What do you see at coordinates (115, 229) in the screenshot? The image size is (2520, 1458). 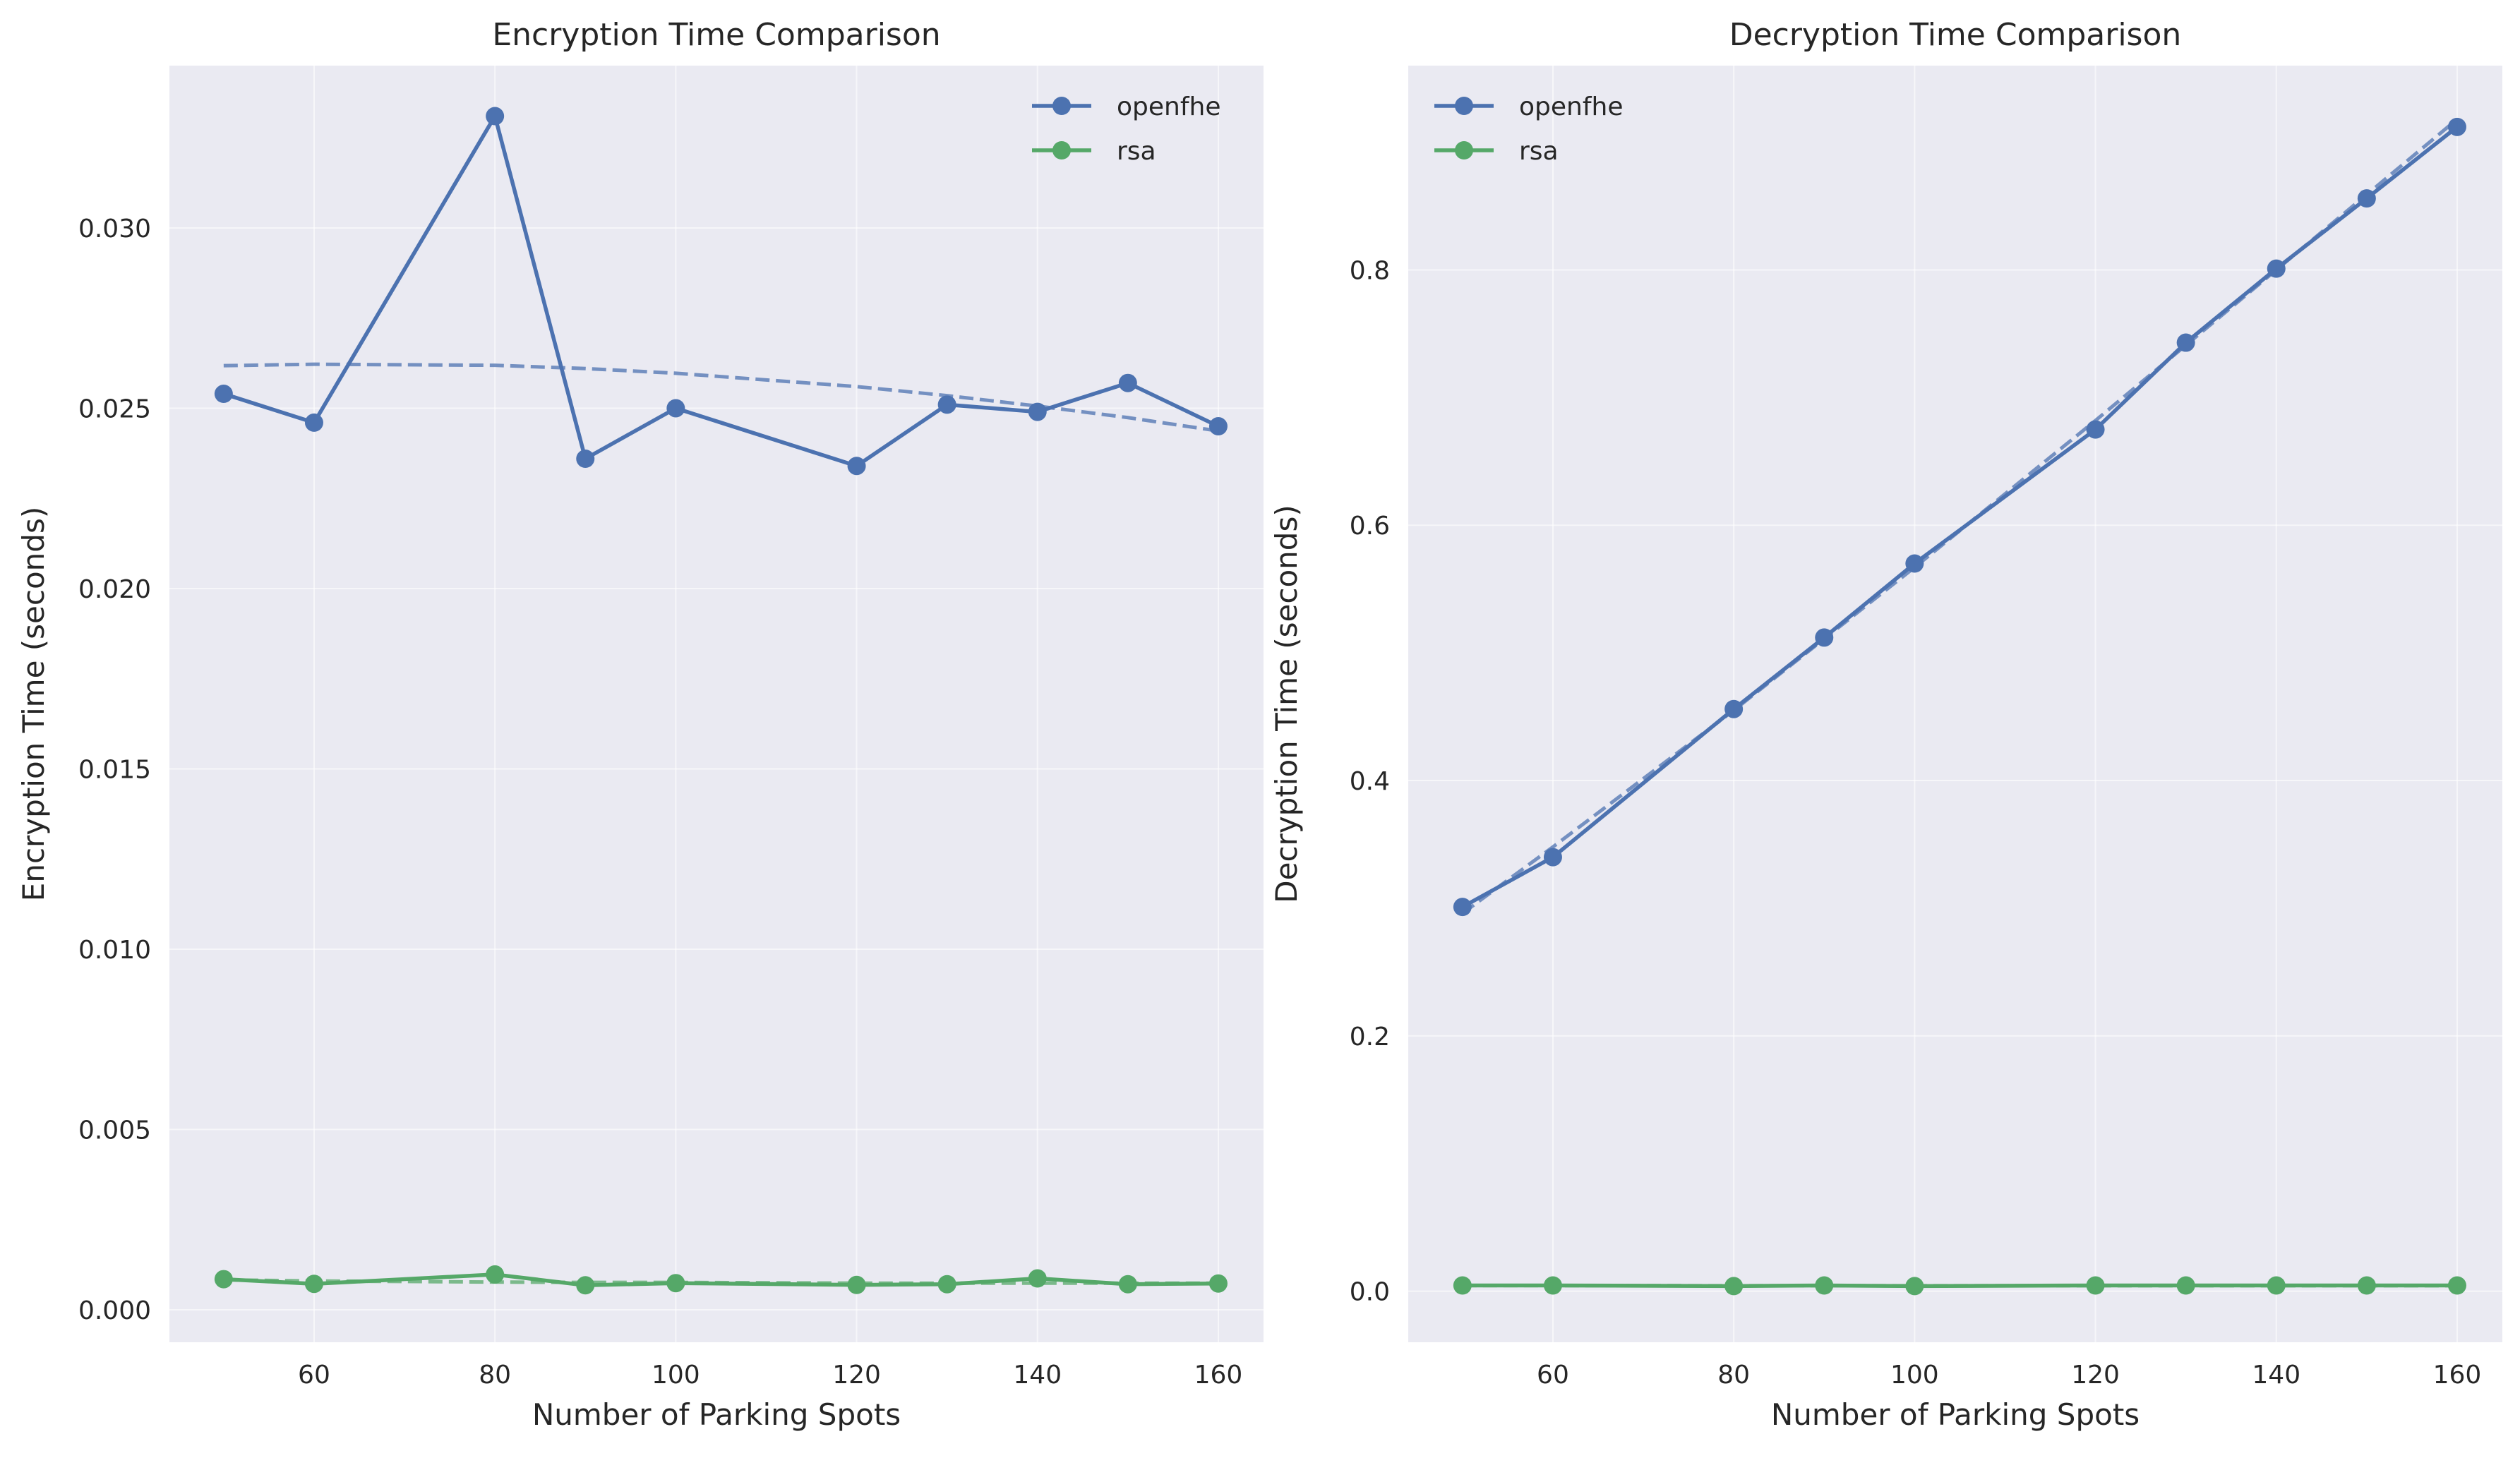 I see `y-tick-label: 0.030` at bounding box center [115, 229].